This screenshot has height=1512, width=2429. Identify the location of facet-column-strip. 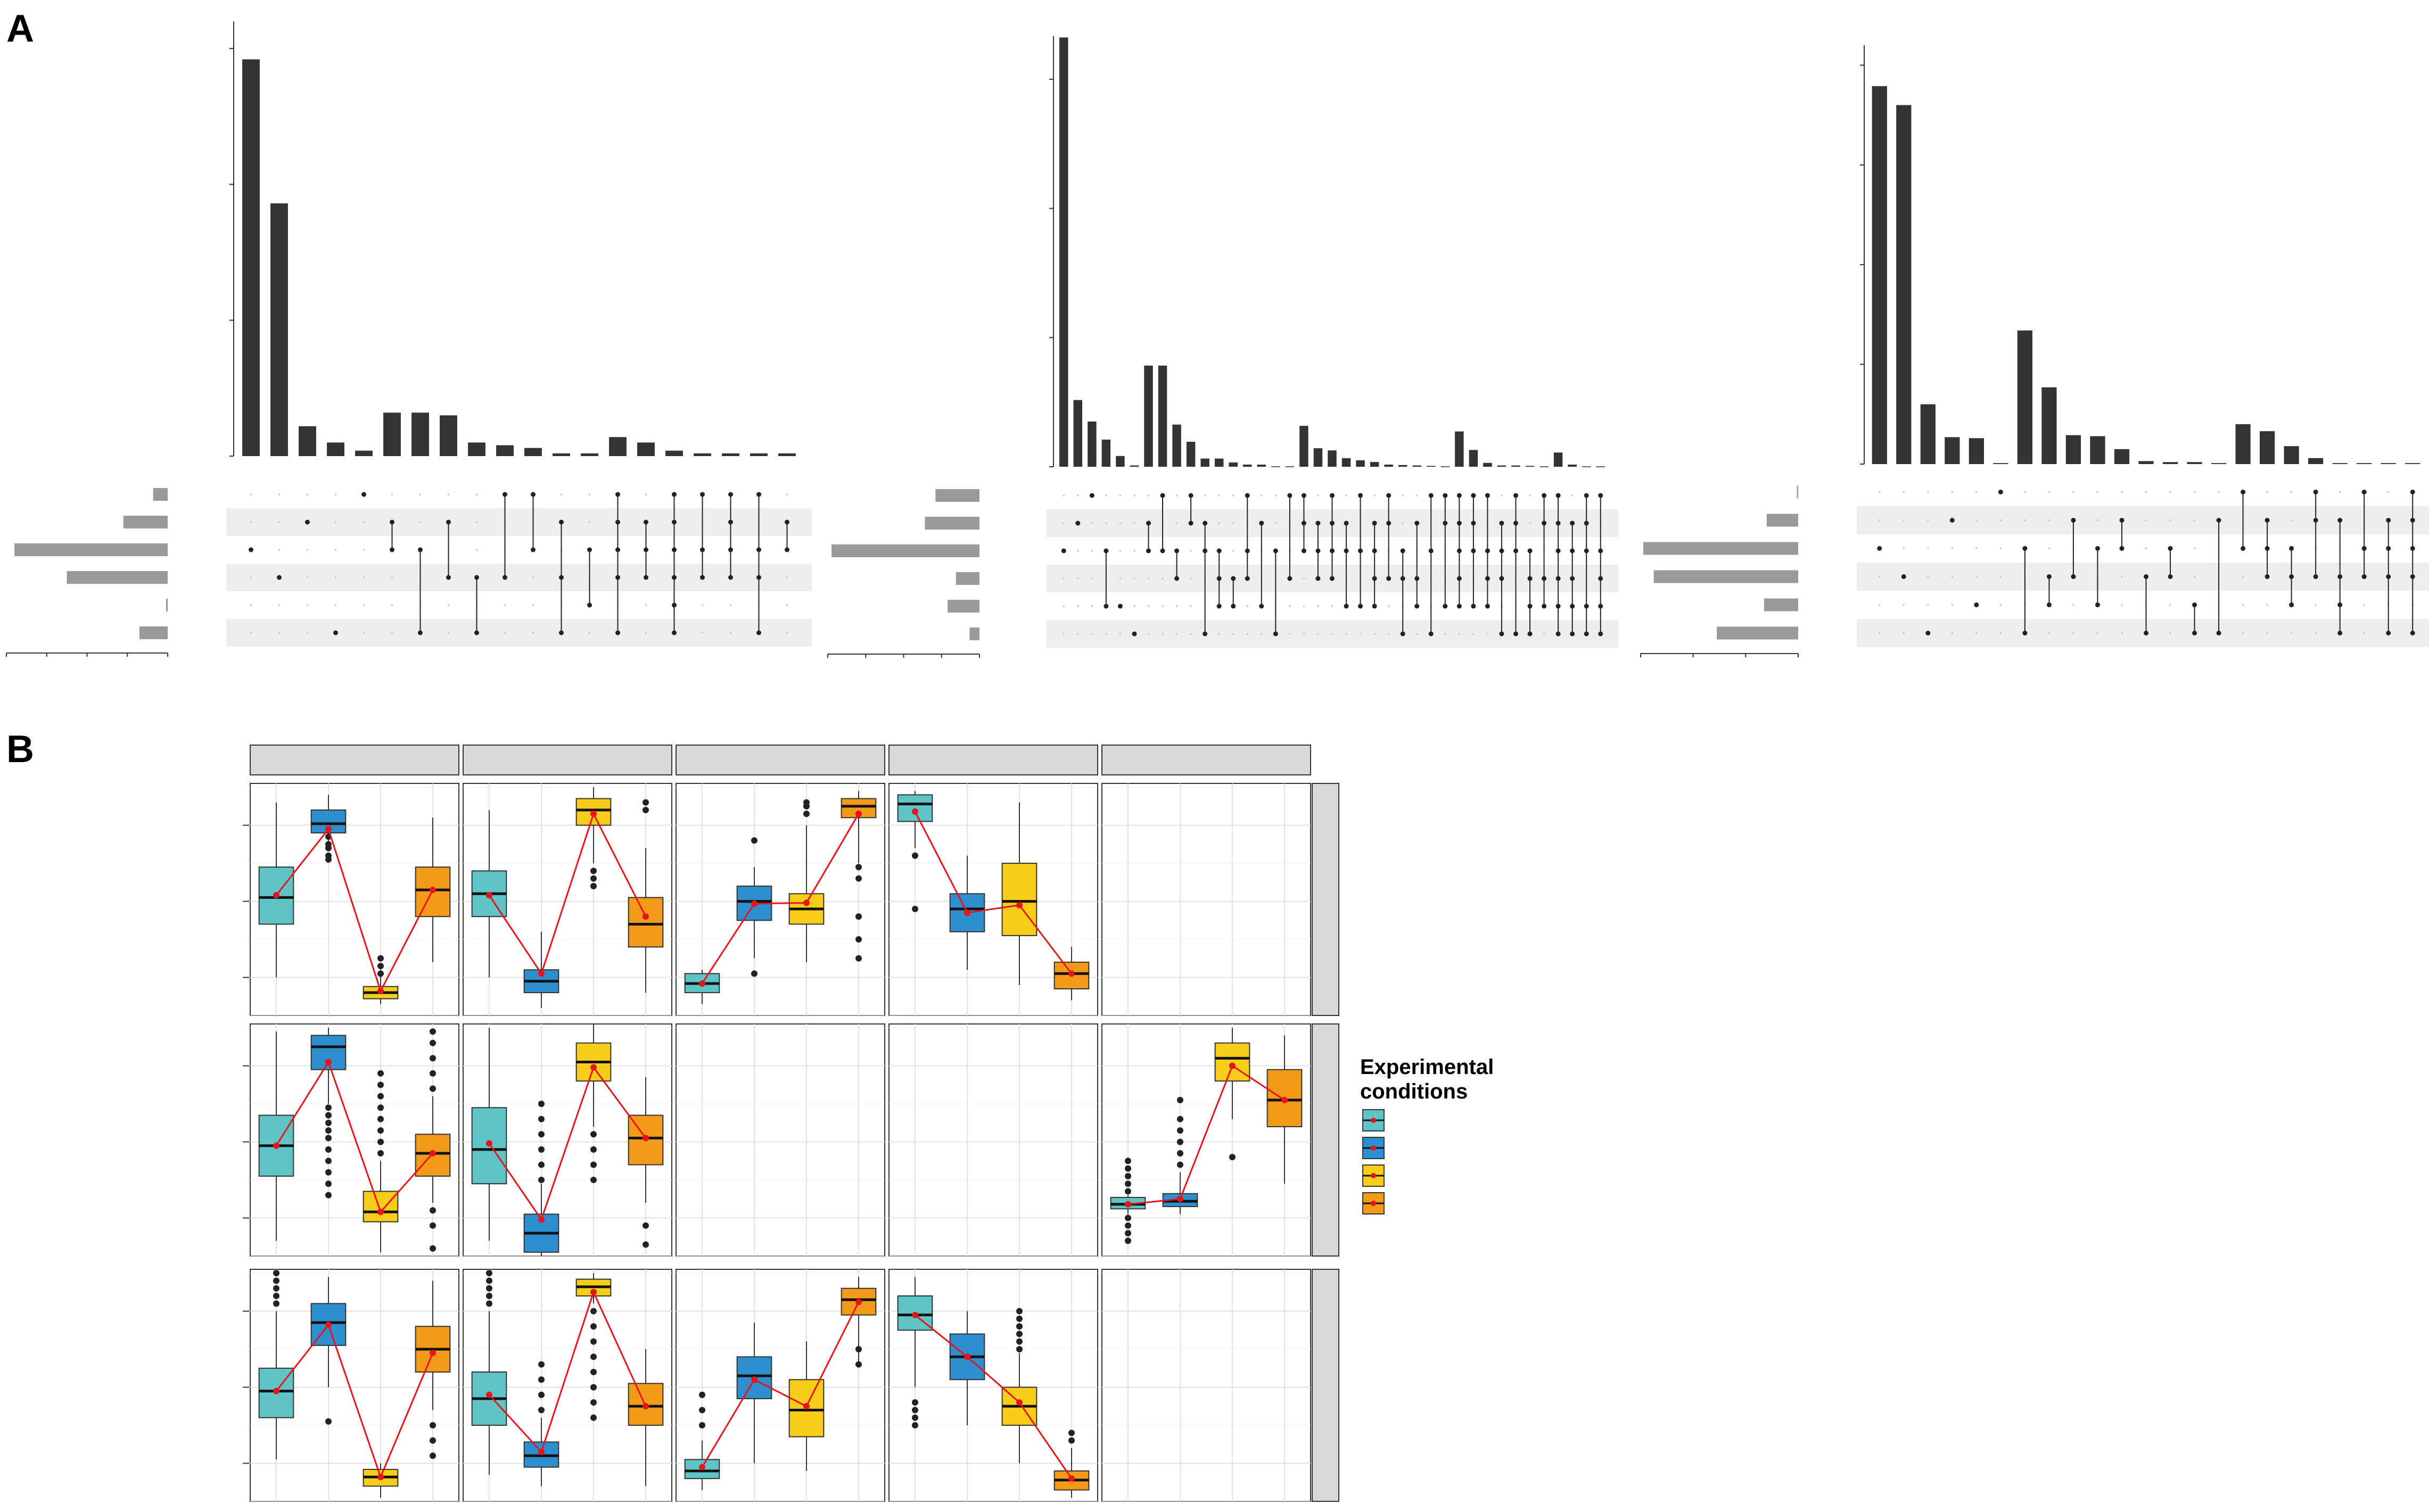
(993, 760).